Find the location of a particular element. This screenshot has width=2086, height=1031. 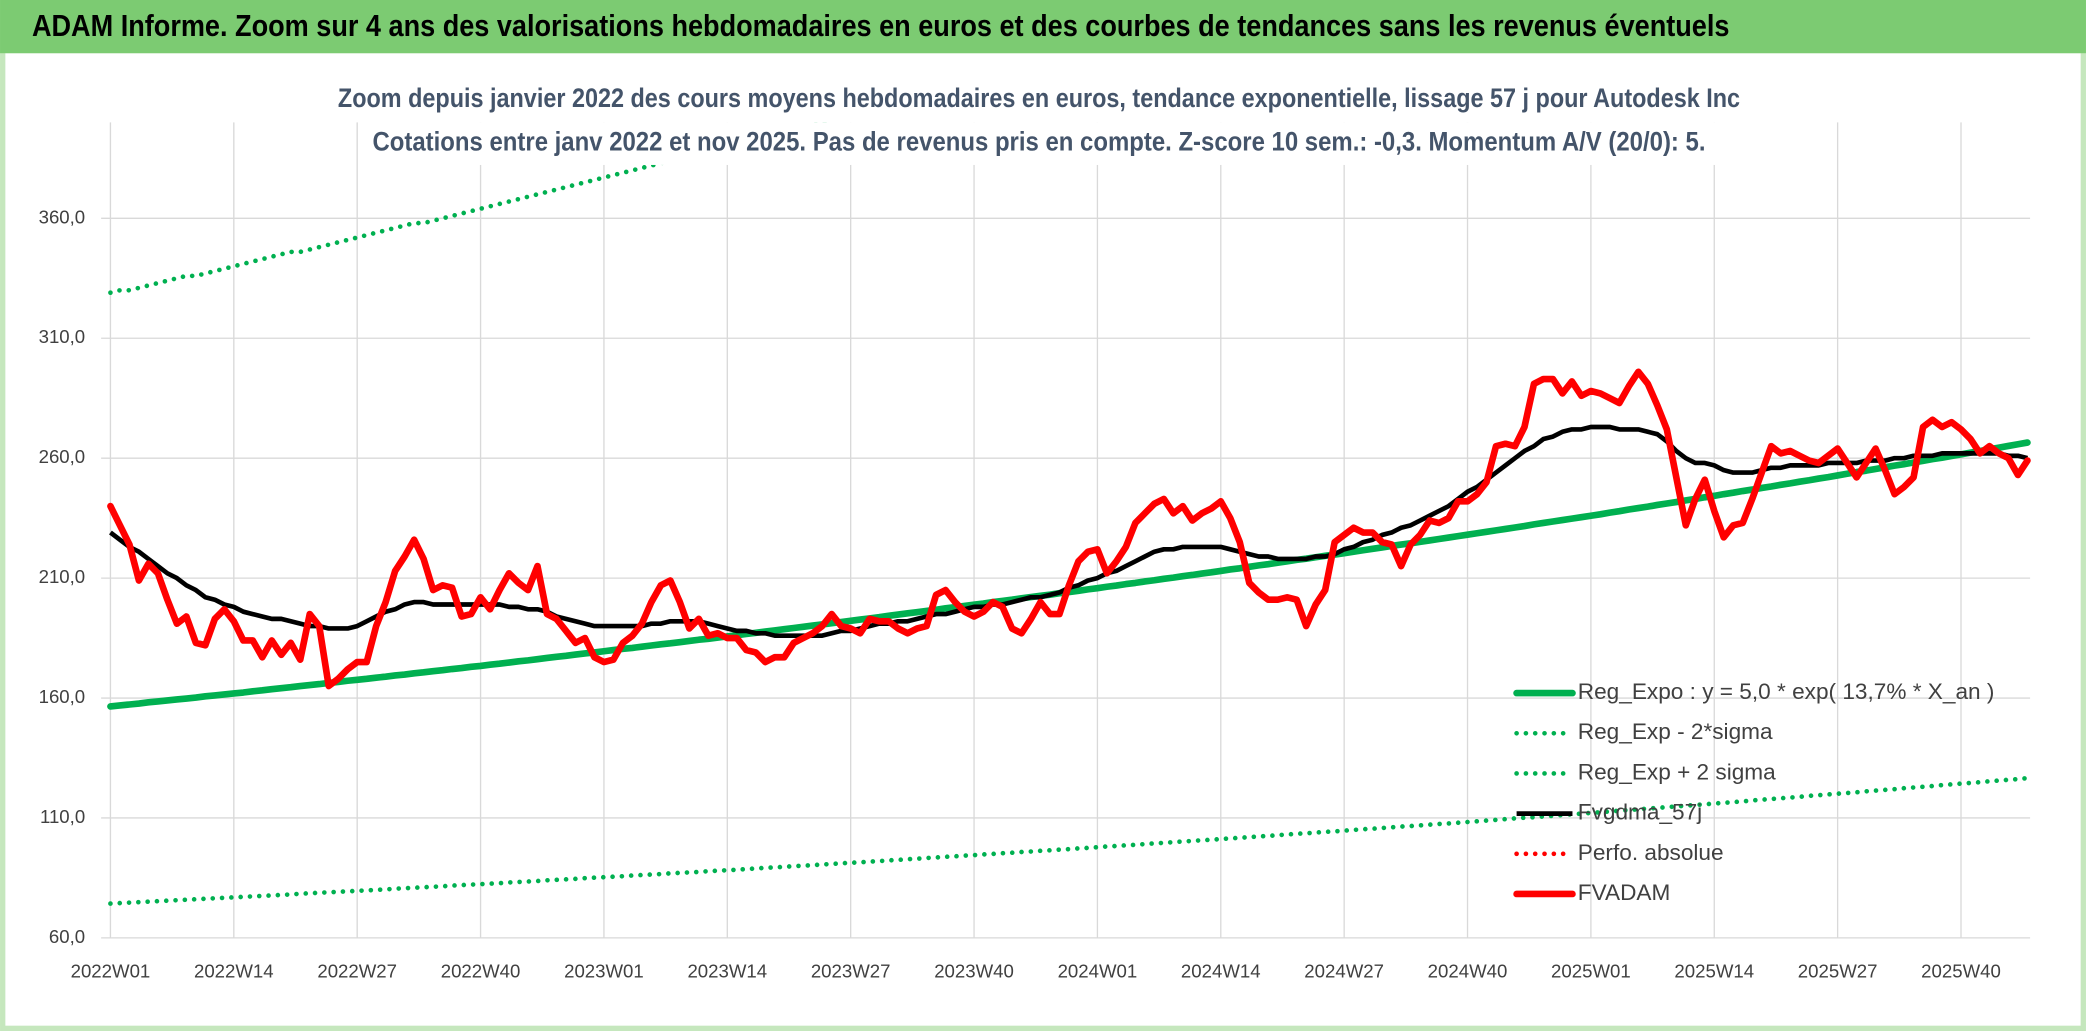

x-tick-label: 2022W14 is located at coordinates (234, 970).